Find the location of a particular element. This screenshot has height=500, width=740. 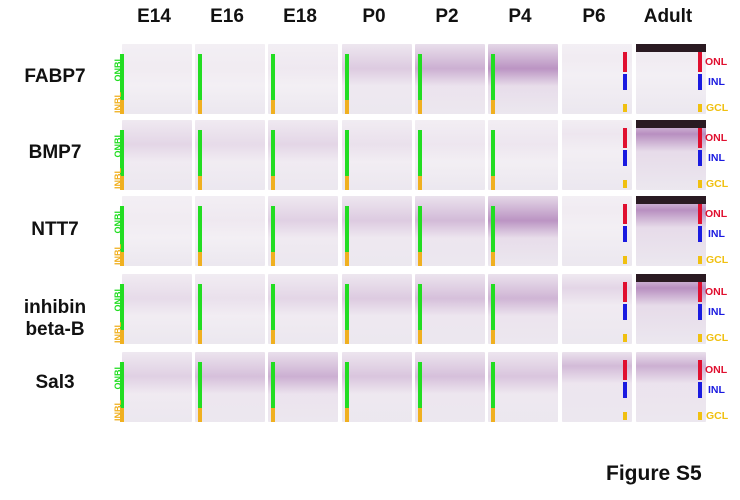

column-header-p4: P4 is located at coordinates (520, 16).